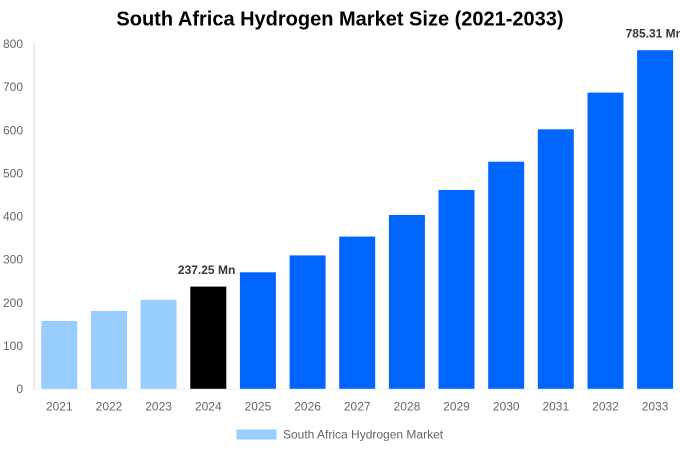 The height and width of the screenshot is (455, 680). What do you see at coordinates (13, 303) in the screenshot?
I see `svg-text: 200` at bounding box center [13, 303].